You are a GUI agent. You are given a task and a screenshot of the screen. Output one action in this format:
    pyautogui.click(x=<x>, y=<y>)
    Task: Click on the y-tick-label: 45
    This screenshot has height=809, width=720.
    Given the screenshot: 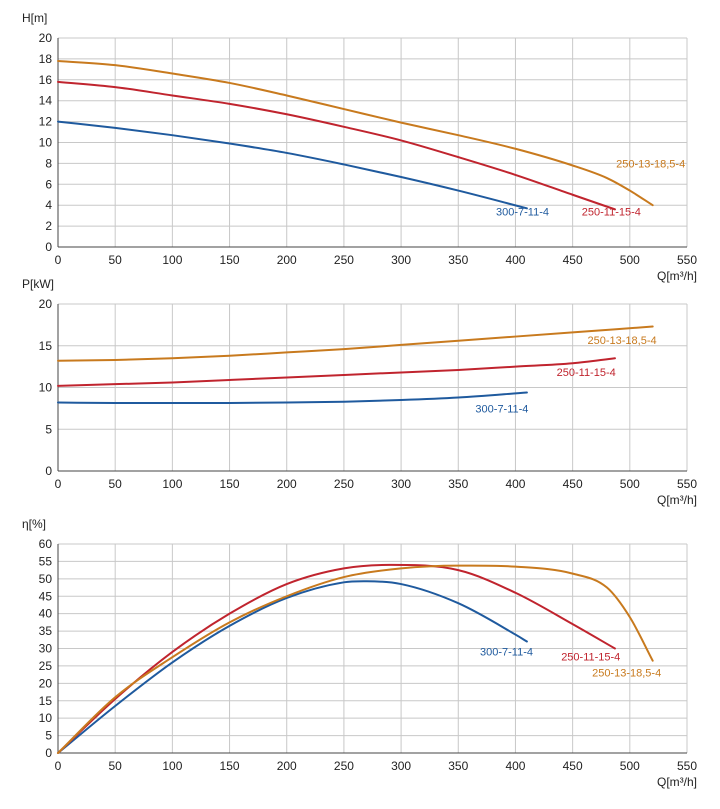 What is the action you would take?
    pyautogui.click(x=46, y=596)
    